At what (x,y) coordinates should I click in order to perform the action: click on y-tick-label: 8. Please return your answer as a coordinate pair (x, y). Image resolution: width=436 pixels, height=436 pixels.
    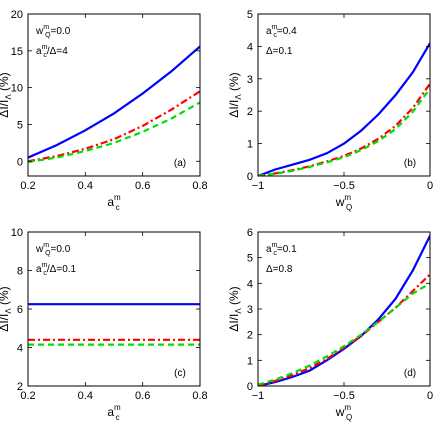
    Looking at the image, I should click on (20, 272).